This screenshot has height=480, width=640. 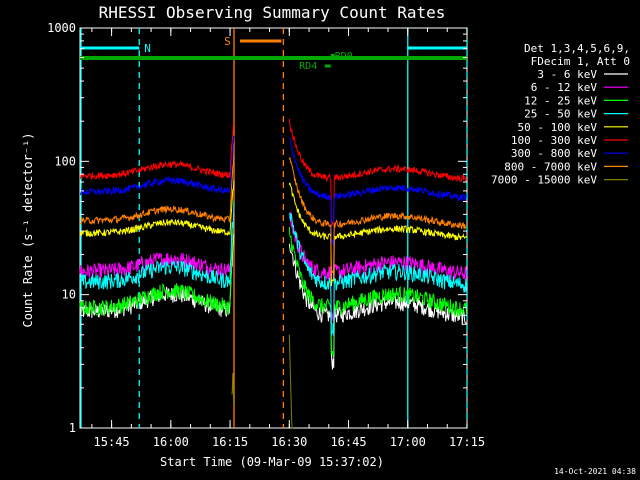 What do you see at coordinates (580, 61) in the screenshot?
I see `legend-header-line2: FDecim 1, Att 0` at bounding box center [580, 61].